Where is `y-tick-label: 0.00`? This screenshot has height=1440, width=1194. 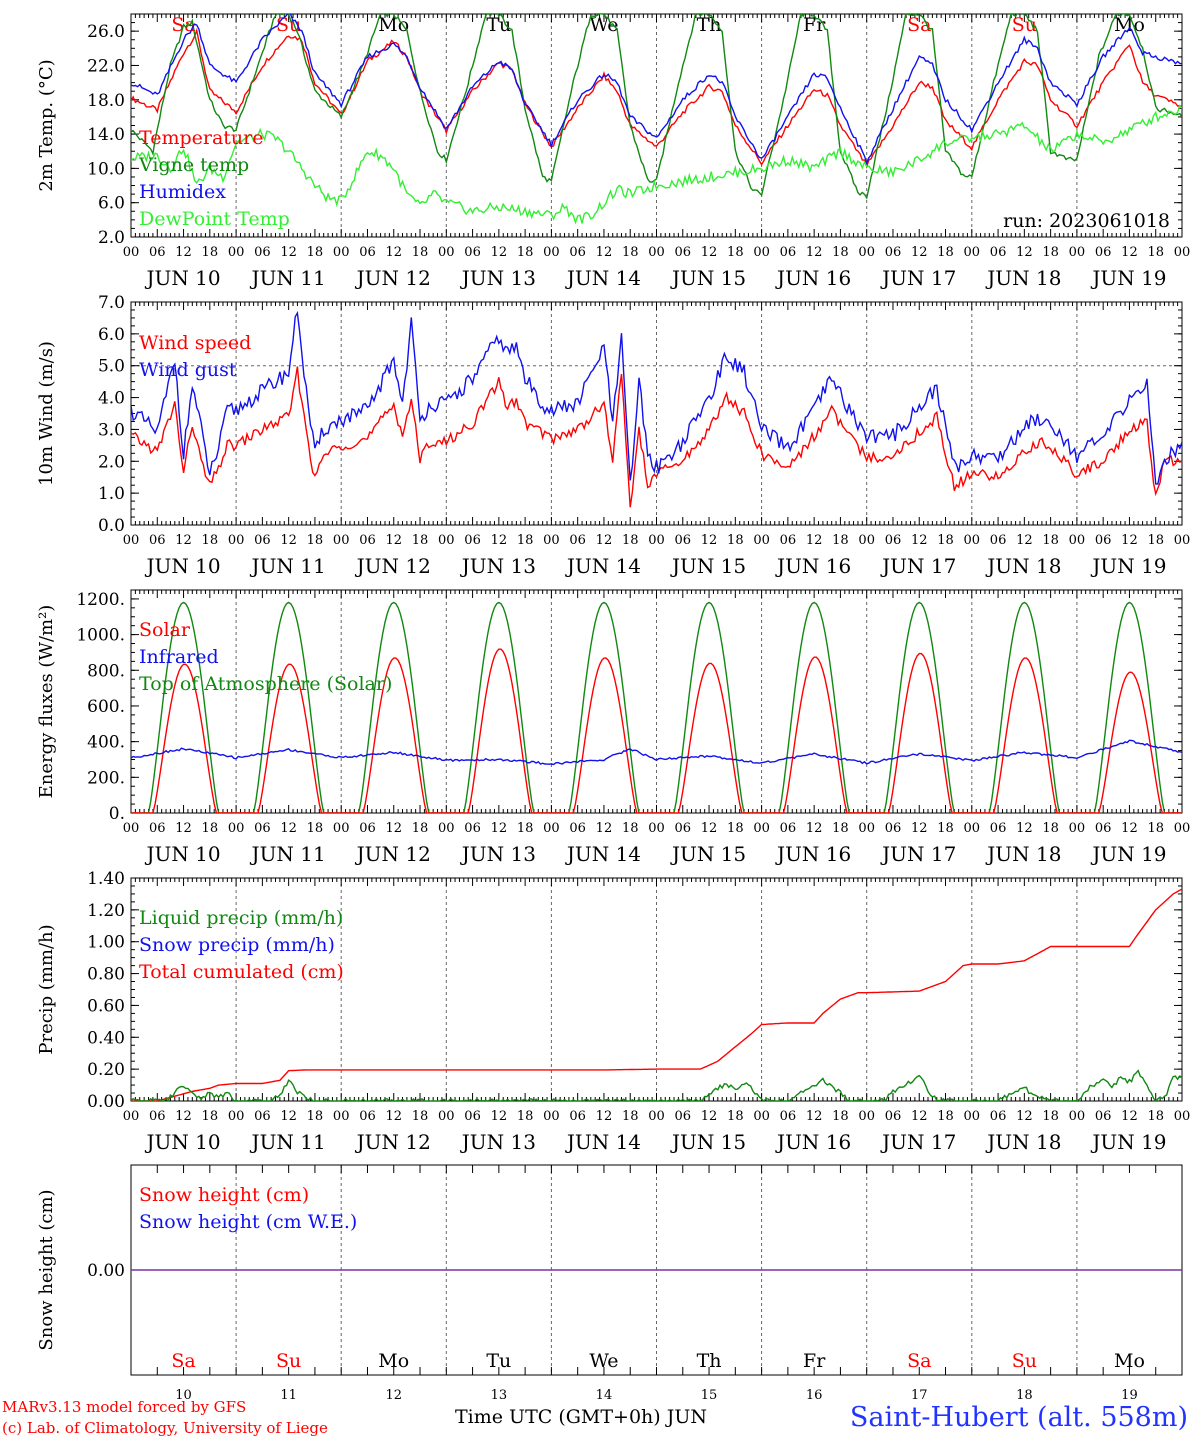
y-tick-label: 0.00 is located at coordinates (106, 1271).